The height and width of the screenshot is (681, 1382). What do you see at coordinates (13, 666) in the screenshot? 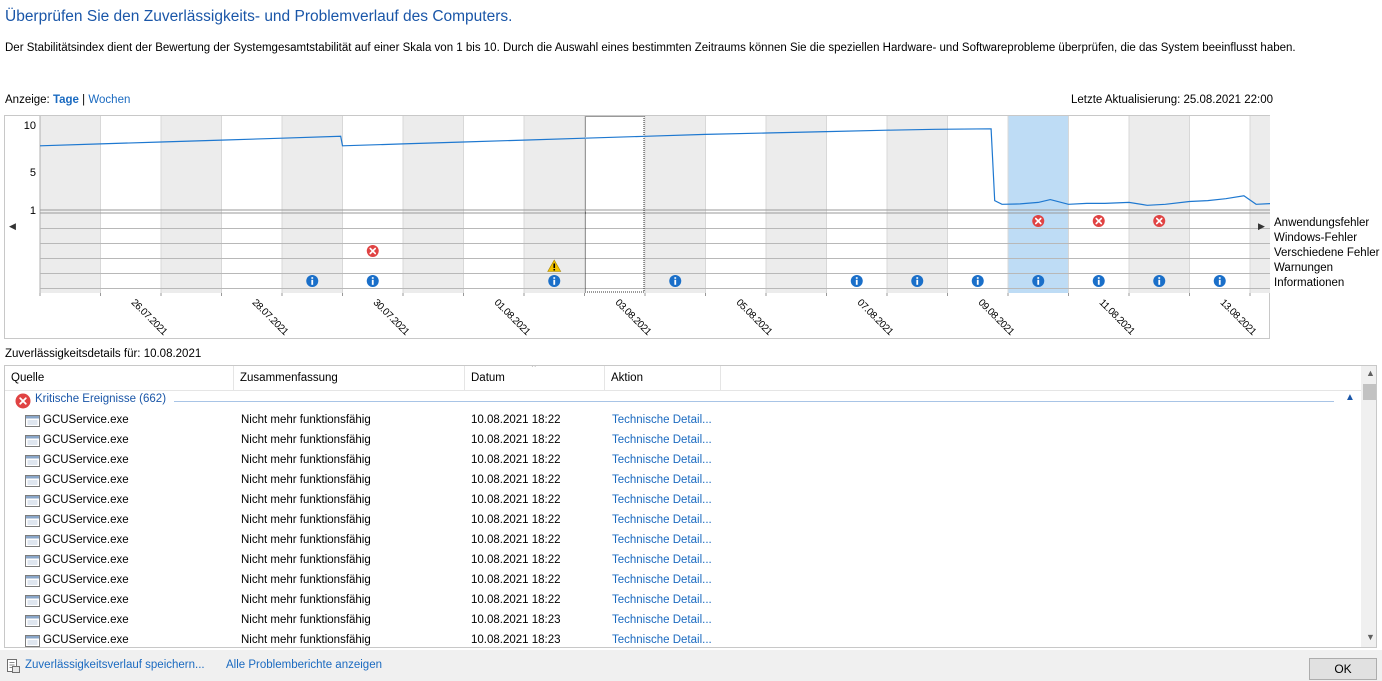
I see `save-document-icon` at bounding box center [13, 666].